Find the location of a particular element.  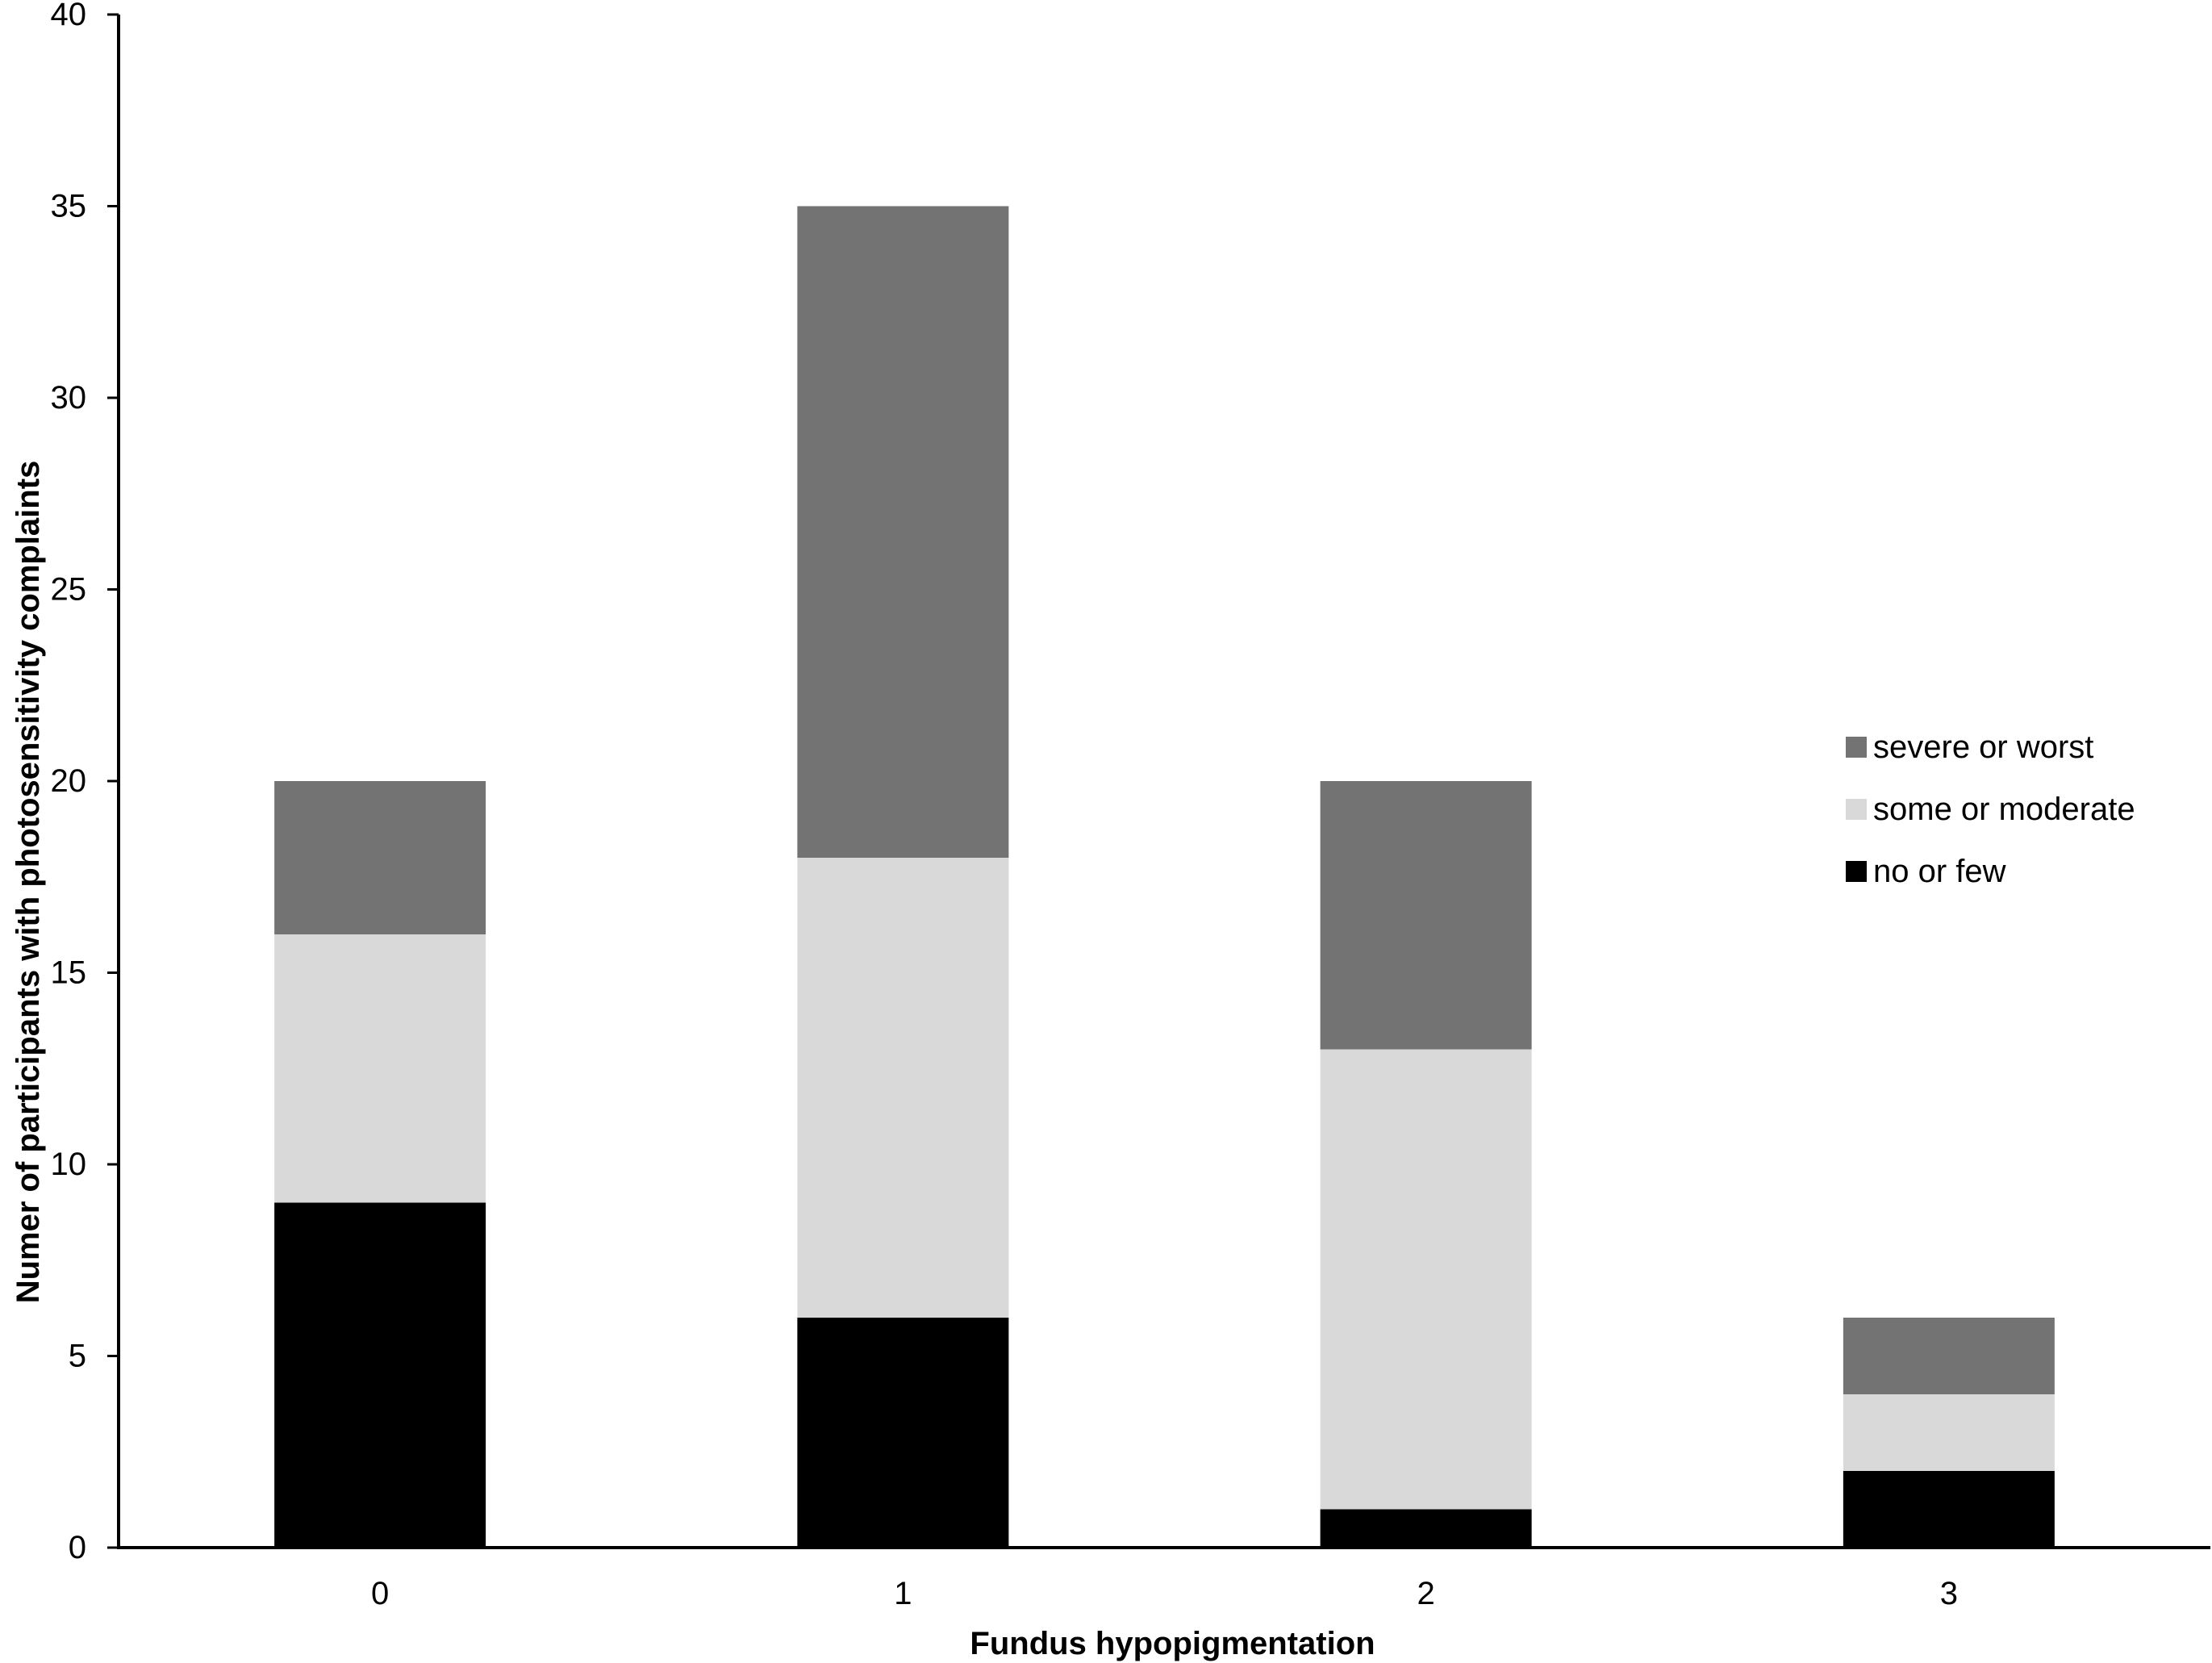

legend: severe or worst some or moderate no or few is located at coordinates (1990, 809).